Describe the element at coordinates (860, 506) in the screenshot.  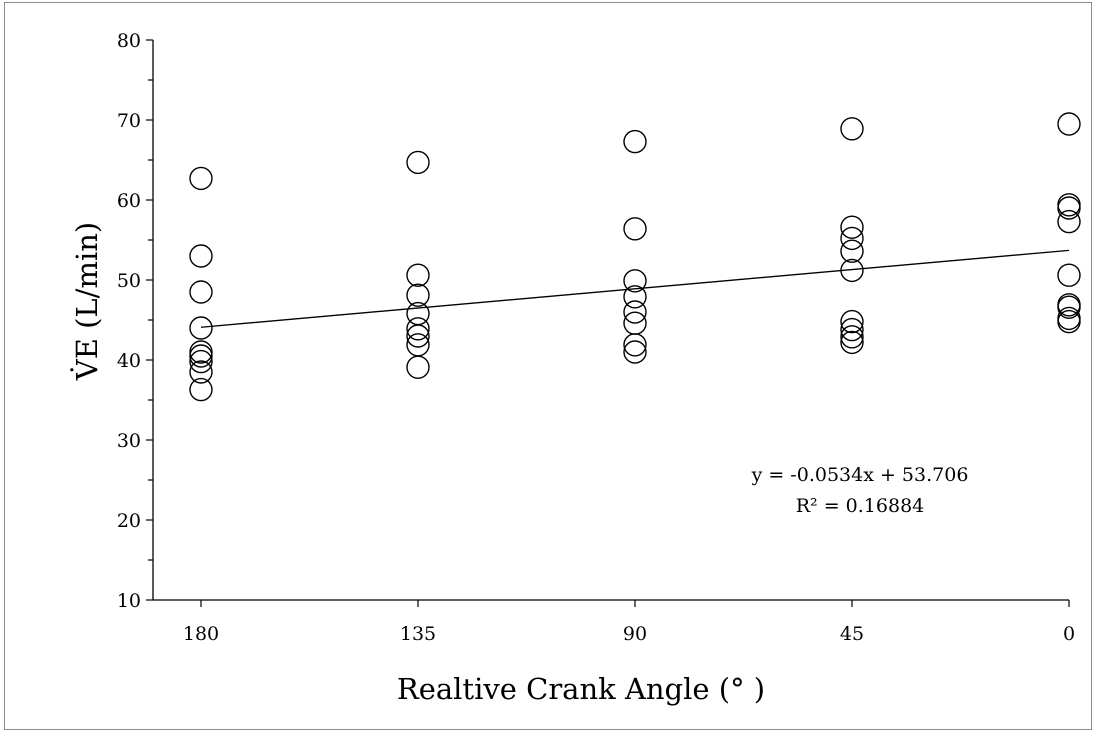
I see `trendline-r-squared: R² = 0.16884` at that location.